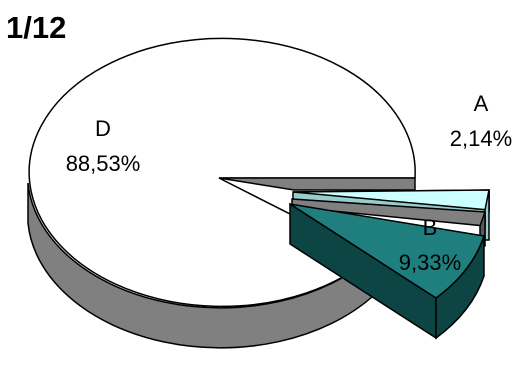 The image size is (525, 369). What do you see at coordinates (387, 251) in the screenshot?
I see `slice-b` at bounding box center [387, 251].